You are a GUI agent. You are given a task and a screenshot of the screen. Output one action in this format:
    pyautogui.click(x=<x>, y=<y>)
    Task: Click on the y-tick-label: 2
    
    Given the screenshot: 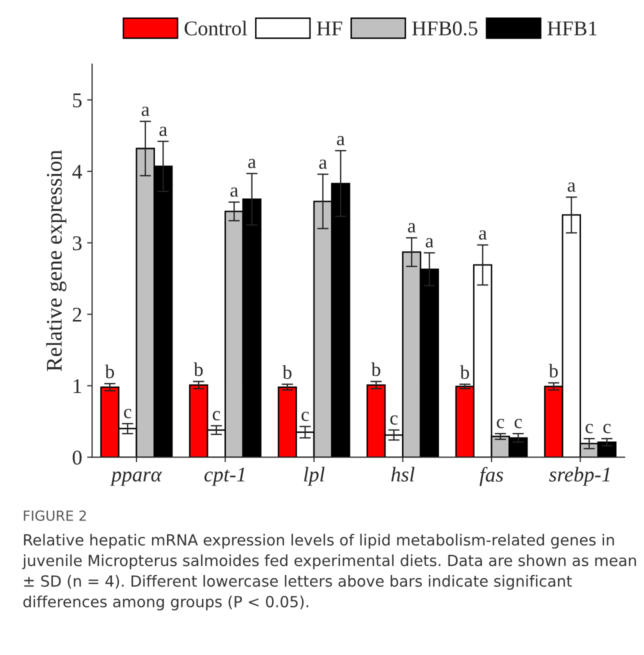 What is the action you would take?
    pyautogui.click(x=77, y=315)
    